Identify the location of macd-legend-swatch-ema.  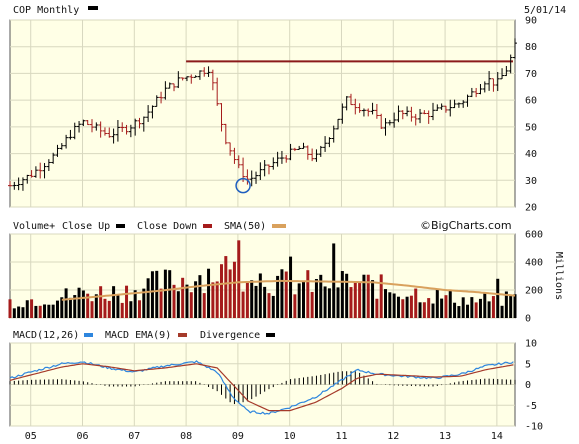
(182, 335).